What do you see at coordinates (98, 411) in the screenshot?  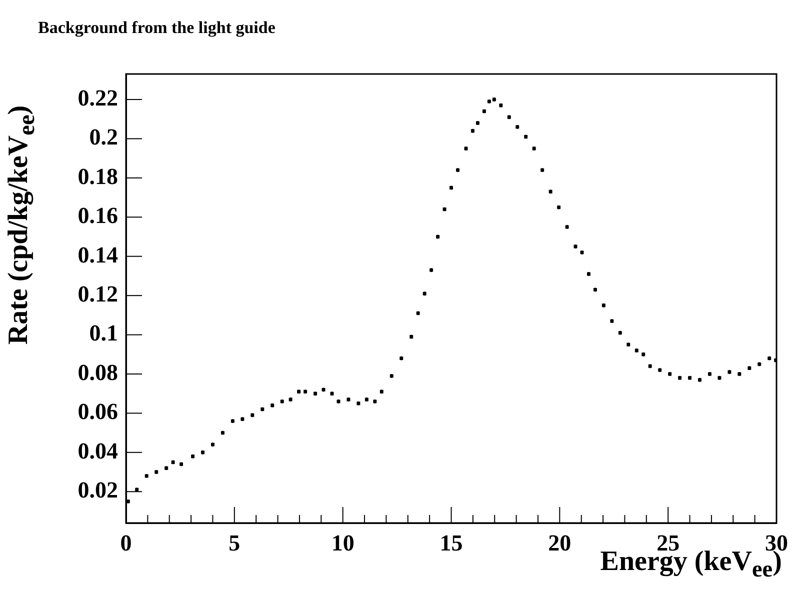 I see `y-tick-label: 0.06` at bounding box center [98, 411].